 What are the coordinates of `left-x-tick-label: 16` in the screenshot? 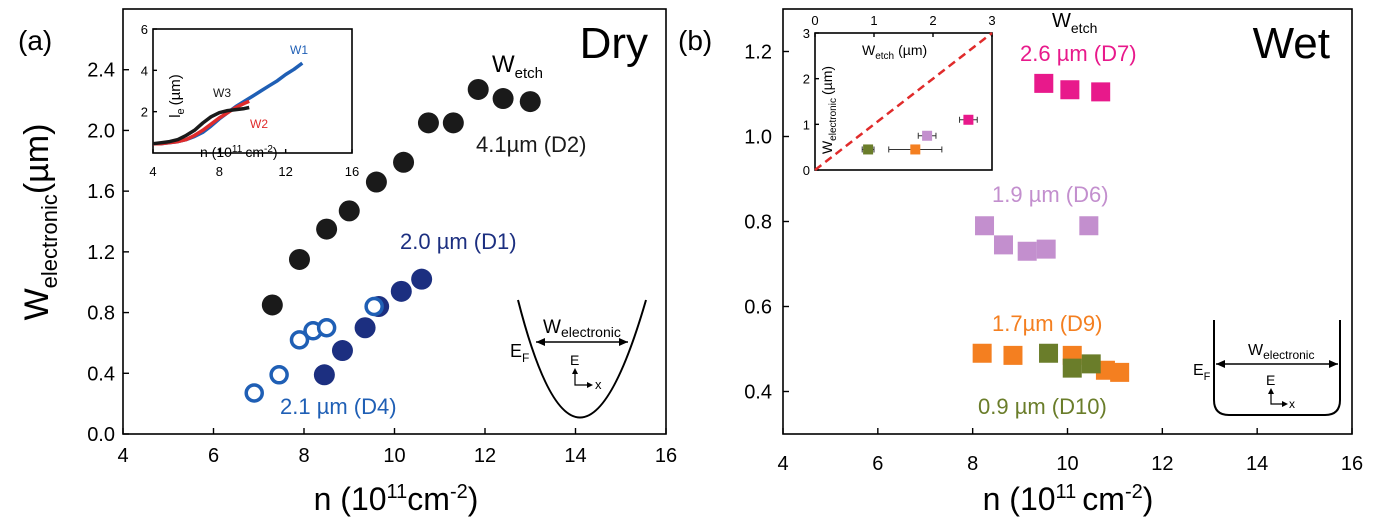 It's located at (666, 456).